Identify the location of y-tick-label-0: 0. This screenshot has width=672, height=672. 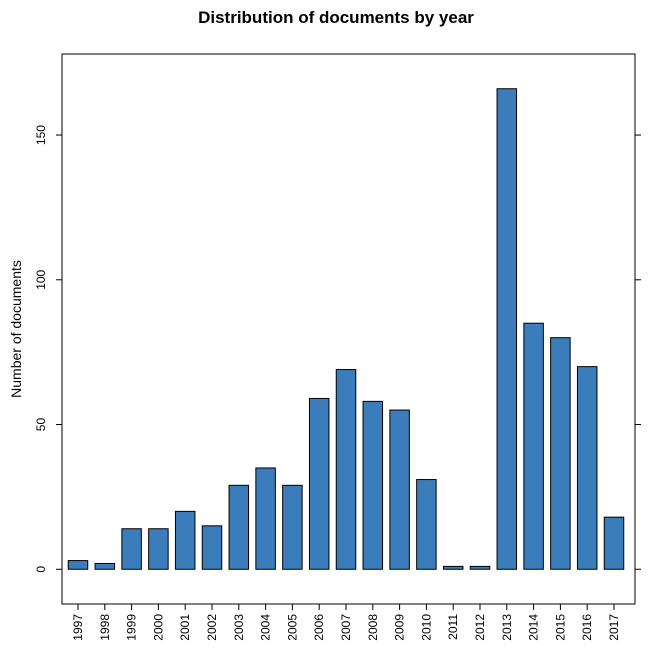
(41, 569).